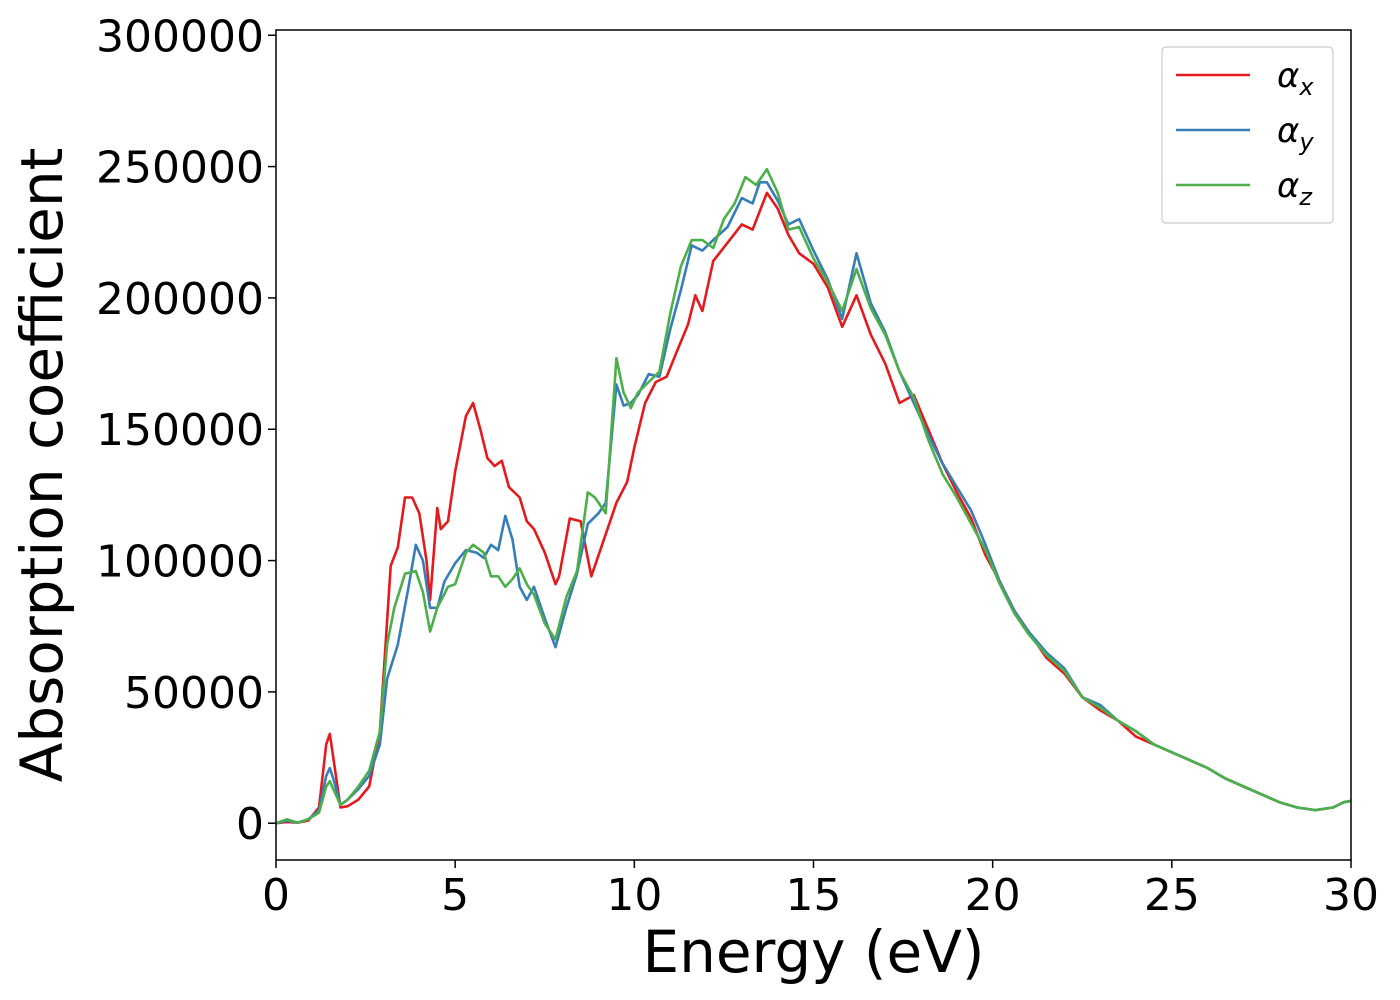 The height and width of the screenshot is (1000, 1400). I want to click on y-tick-label: 150000, so click(180, 430).